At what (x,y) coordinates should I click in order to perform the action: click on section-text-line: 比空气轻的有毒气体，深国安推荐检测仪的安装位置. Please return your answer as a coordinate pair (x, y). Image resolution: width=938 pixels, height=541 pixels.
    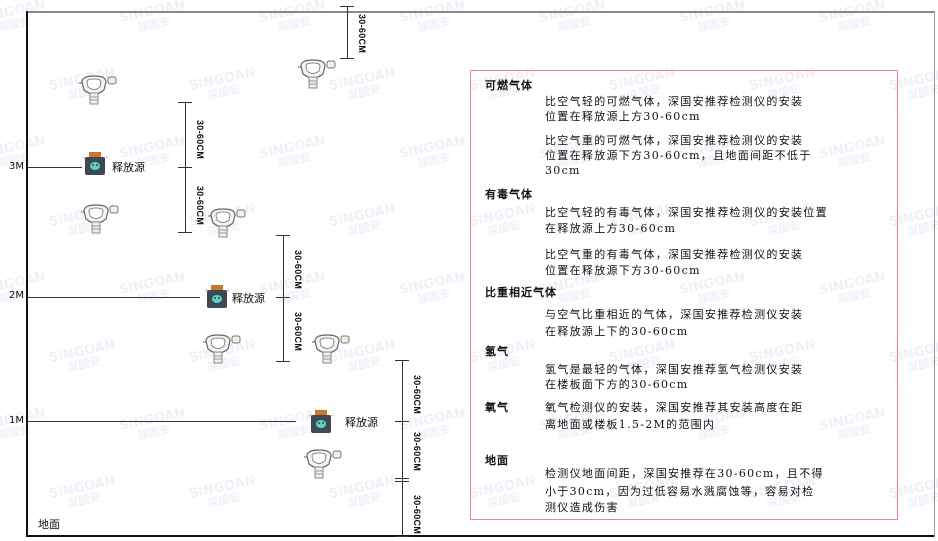
    Looking at the image, I should click on (686, 212).